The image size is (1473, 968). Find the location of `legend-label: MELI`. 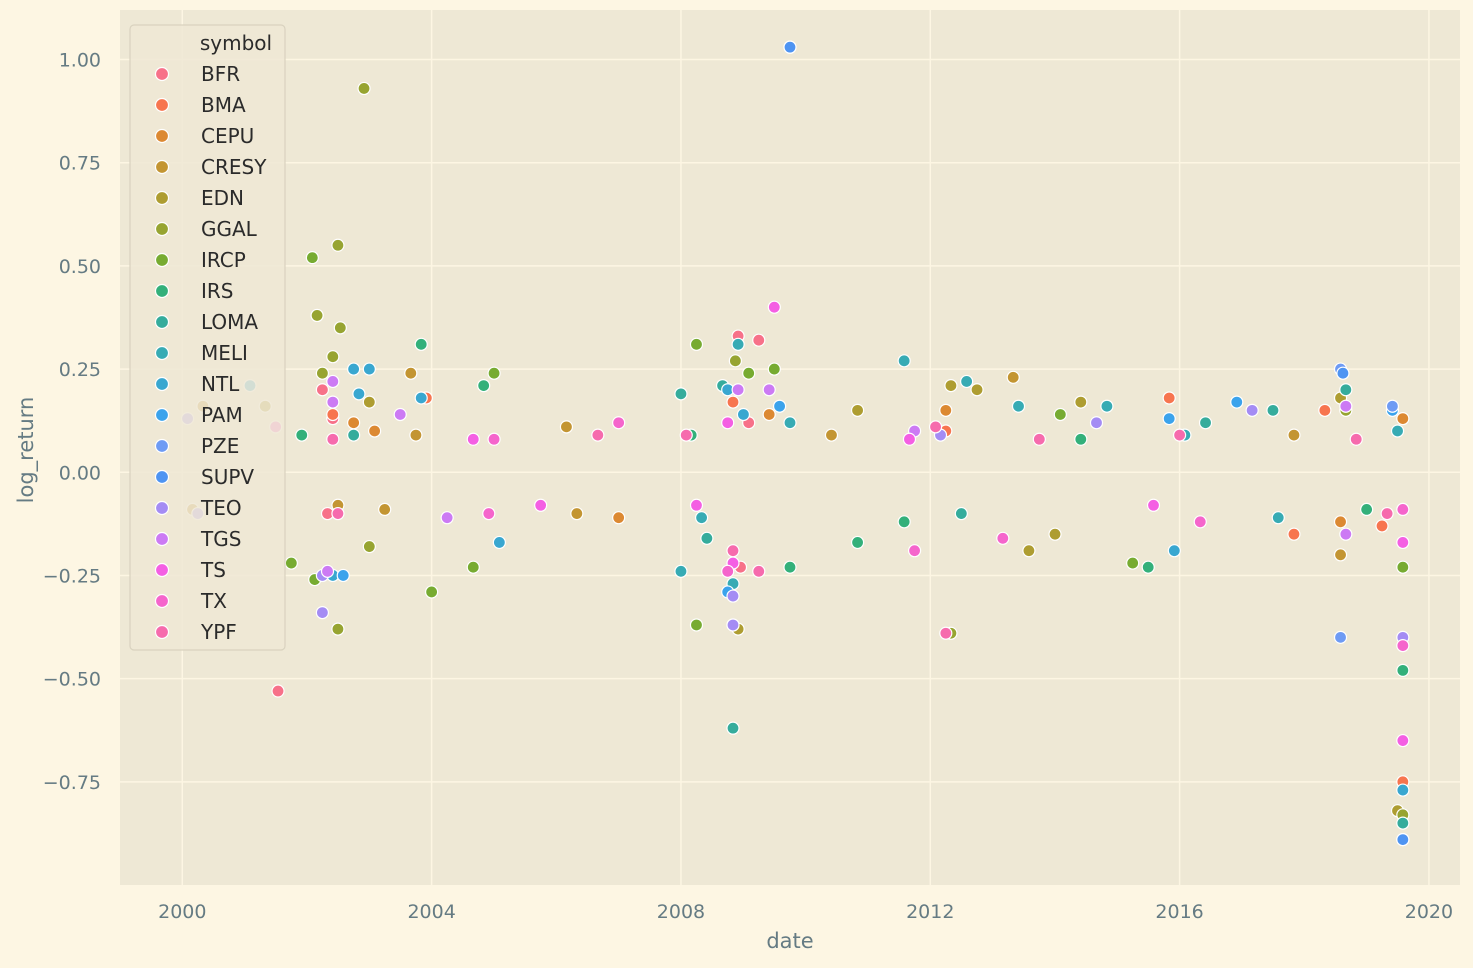

legend-label: MELI is located at coordinates (224, 353).